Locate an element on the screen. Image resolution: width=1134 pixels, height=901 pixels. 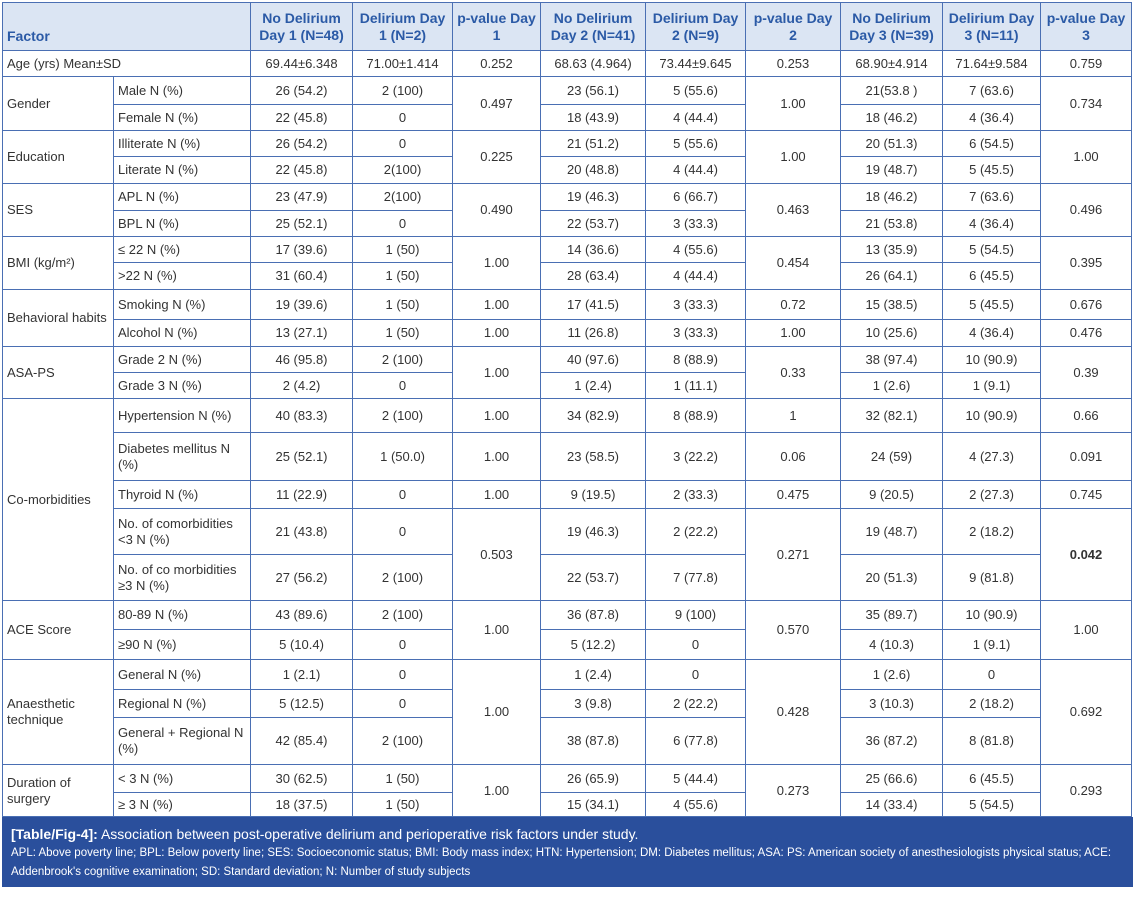
p-value: 0.454 is located at coordinates (793, 263).